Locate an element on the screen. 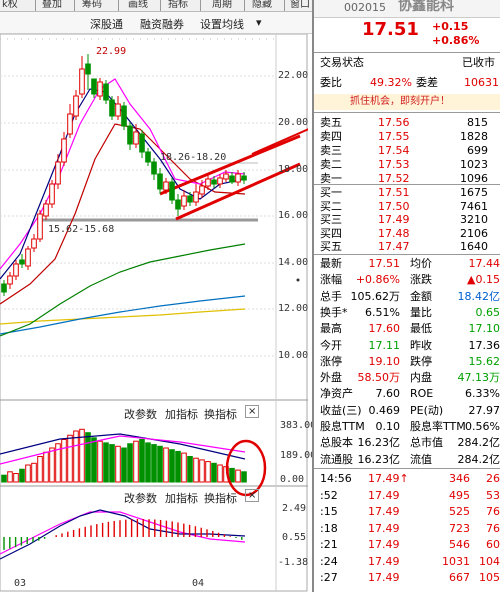 This screenshot has height=592, width=500. ma-settings-link: 设置均线 is located at coordinates (222, 24).